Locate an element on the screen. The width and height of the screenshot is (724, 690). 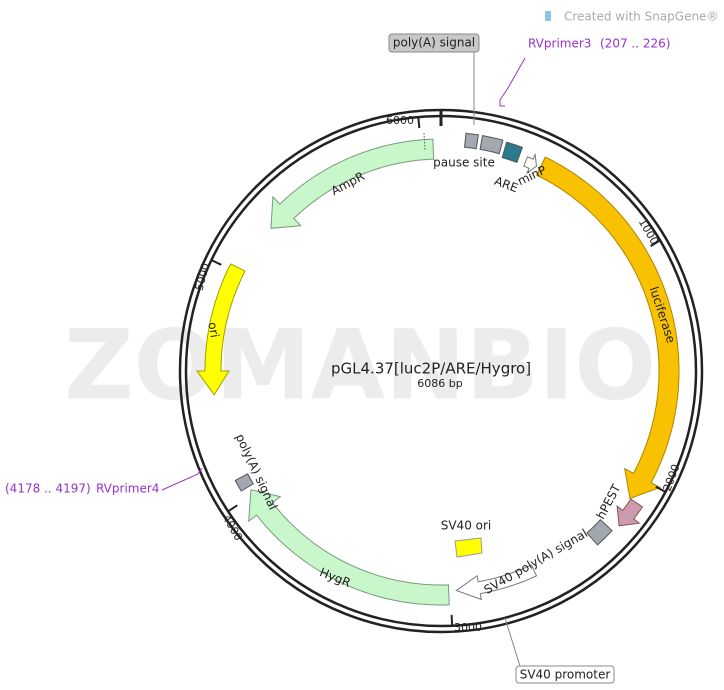
watermark: ZOMANBIO is located at coordinates (360, 365).